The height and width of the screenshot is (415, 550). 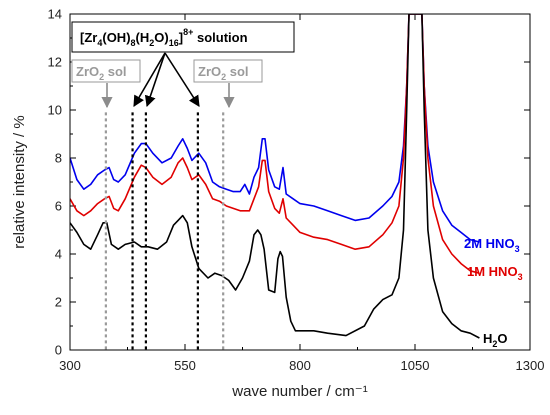 What do you see at coordinates (55, 182) in the screenshot?
I see `y-tick-labels: 0 2 4 6 8 10 12 14` at bounding box center [55, 182].